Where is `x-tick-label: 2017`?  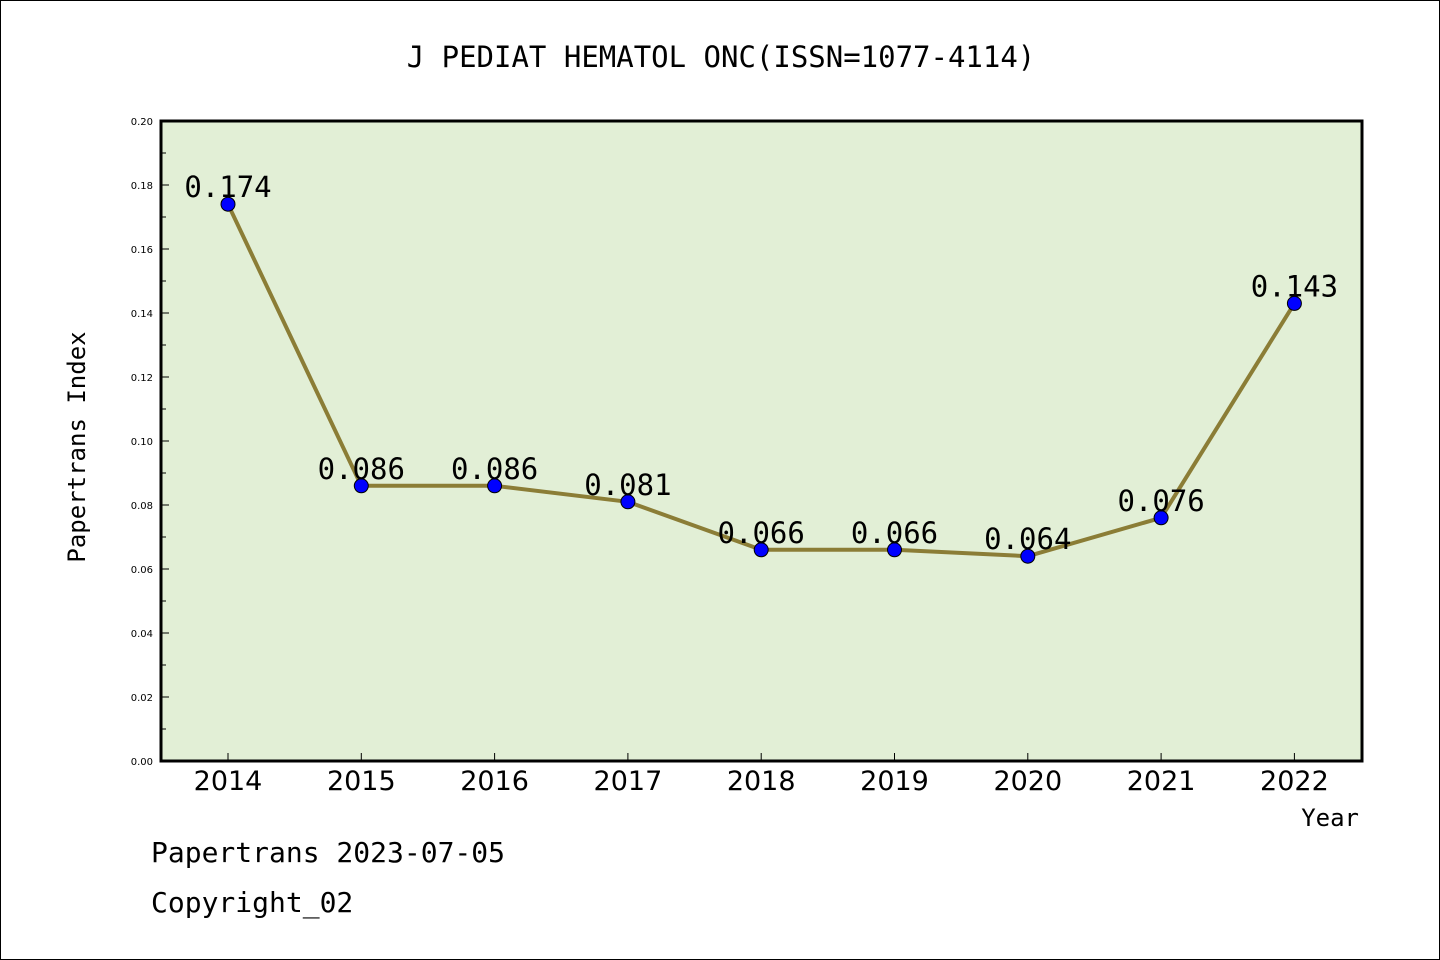
x-tick-label: 2017 is located at coordinates (628, 781).